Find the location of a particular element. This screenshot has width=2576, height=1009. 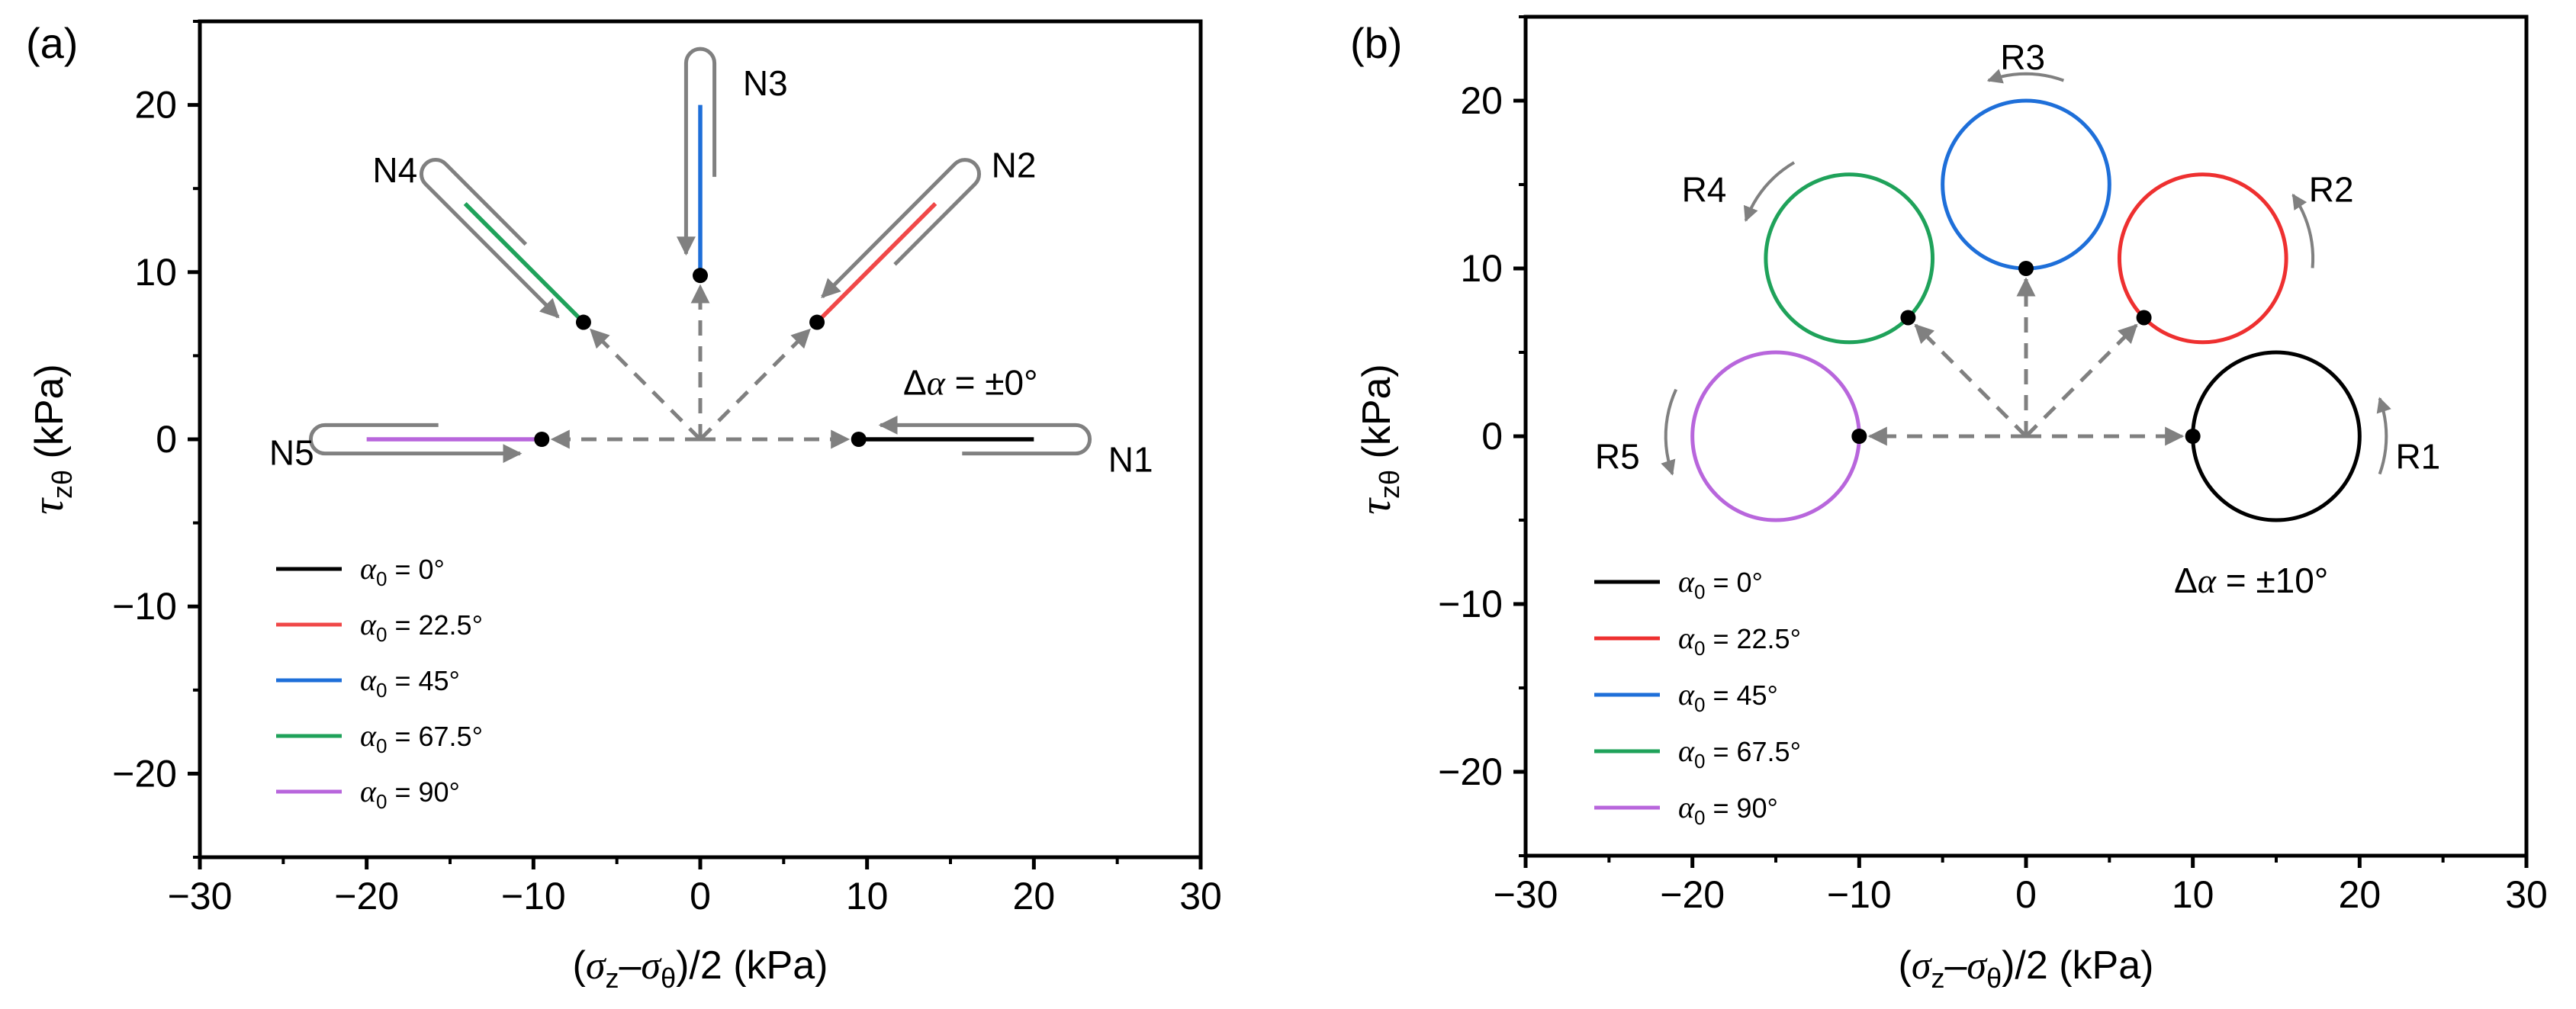

panel-a-path-labels: N1 N2 N3 N4 N5 is located at coordinates (711, 271).